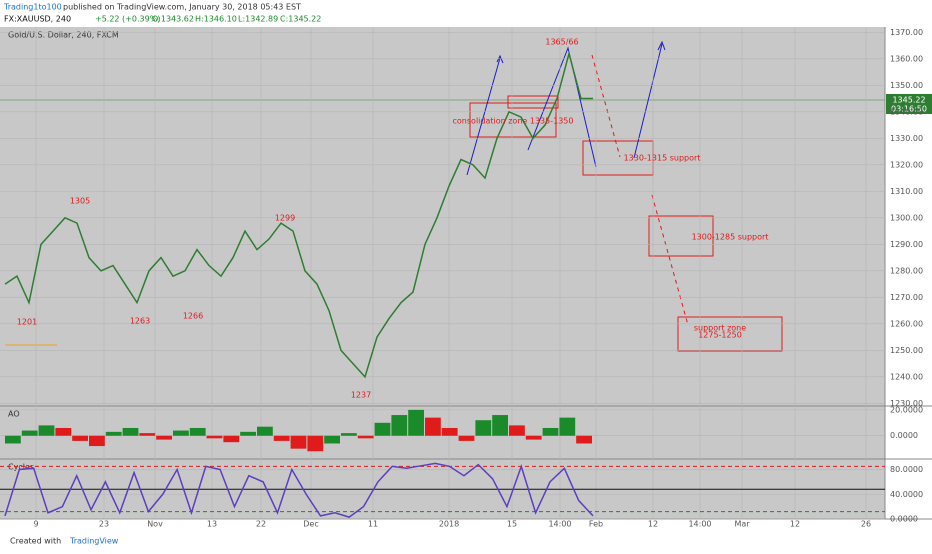  I want to click on symbol: FX:XAUUSD, 240, so click(37, 19).